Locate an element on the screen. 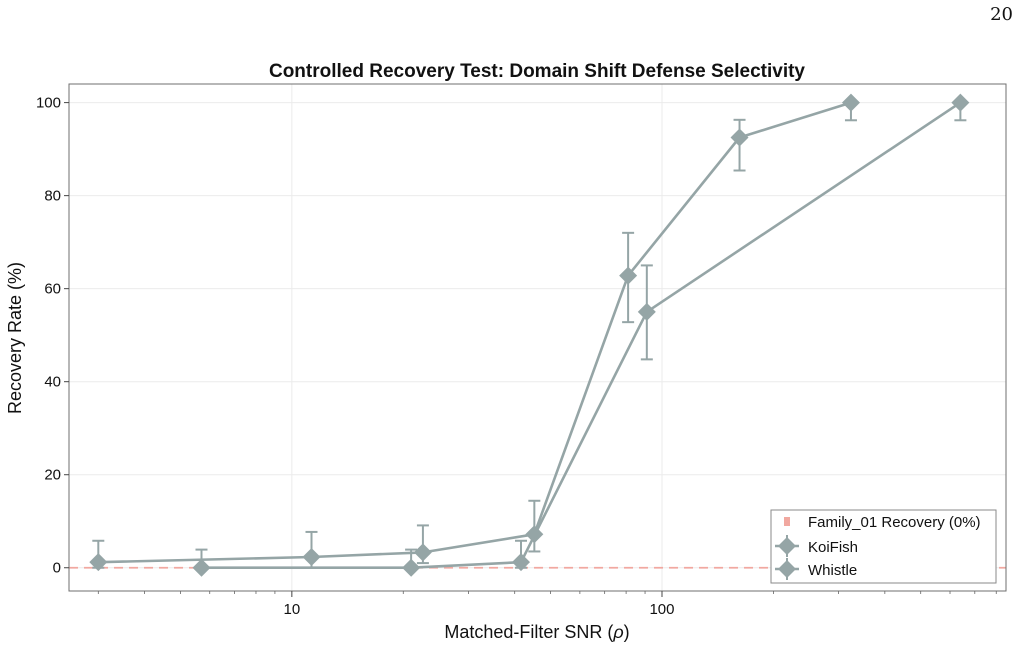 The width and height of the screenshot is (1019, 648). y-tick-label: 40 is located at coordinates (52, 382).